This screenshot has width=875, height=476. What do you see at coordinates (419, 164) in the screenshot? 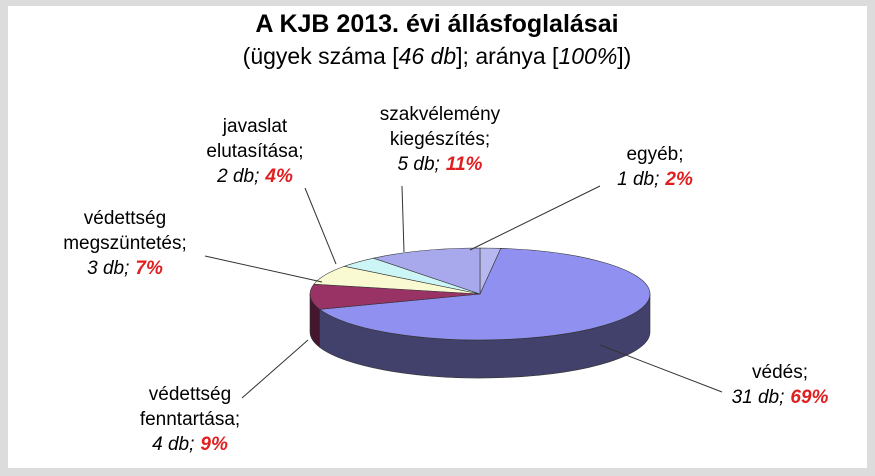
I see `count-label: 5 db;` at bounding box center [419, 164].